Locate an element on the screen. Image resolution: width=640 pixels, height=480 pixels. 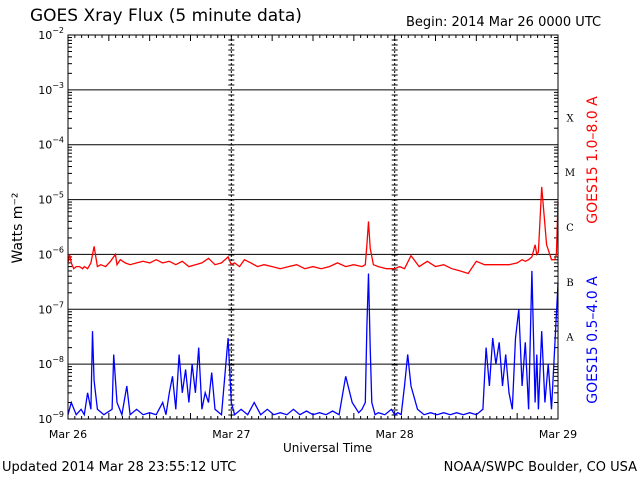
flare-class-label: M is located at coordinates (570, 173).